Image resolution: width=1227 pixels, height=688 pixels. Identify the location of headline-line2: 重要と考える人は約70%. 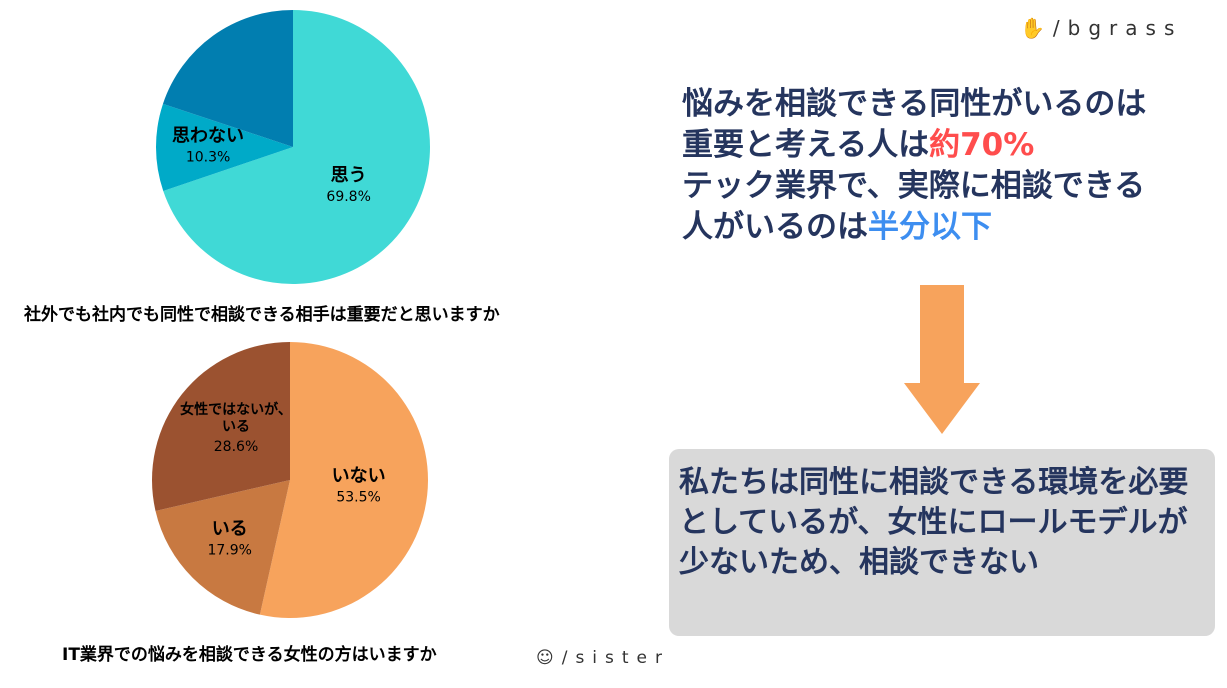
(858, 145).